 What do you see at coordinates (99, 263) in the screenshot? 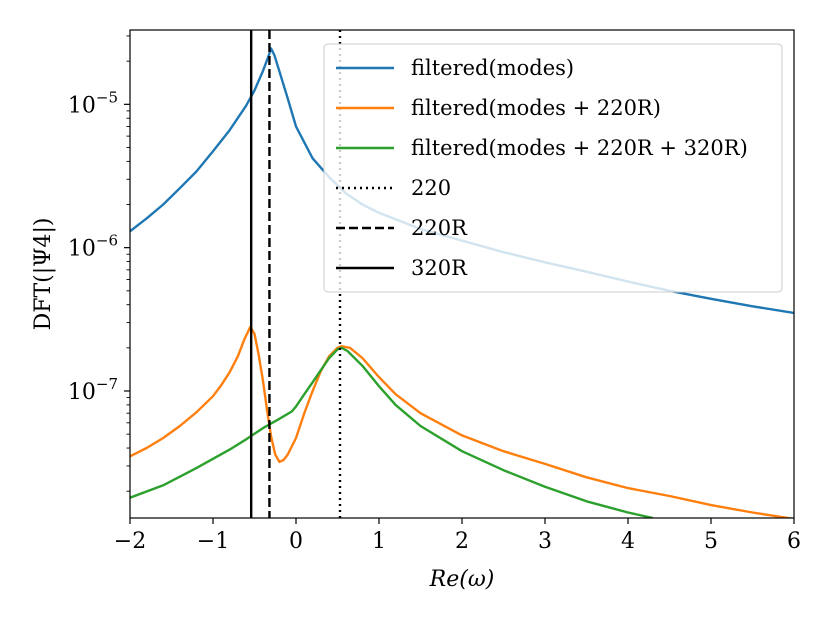
I see `y-axis-ticks: 10−510−610−7` at bounding box center [99, 263].